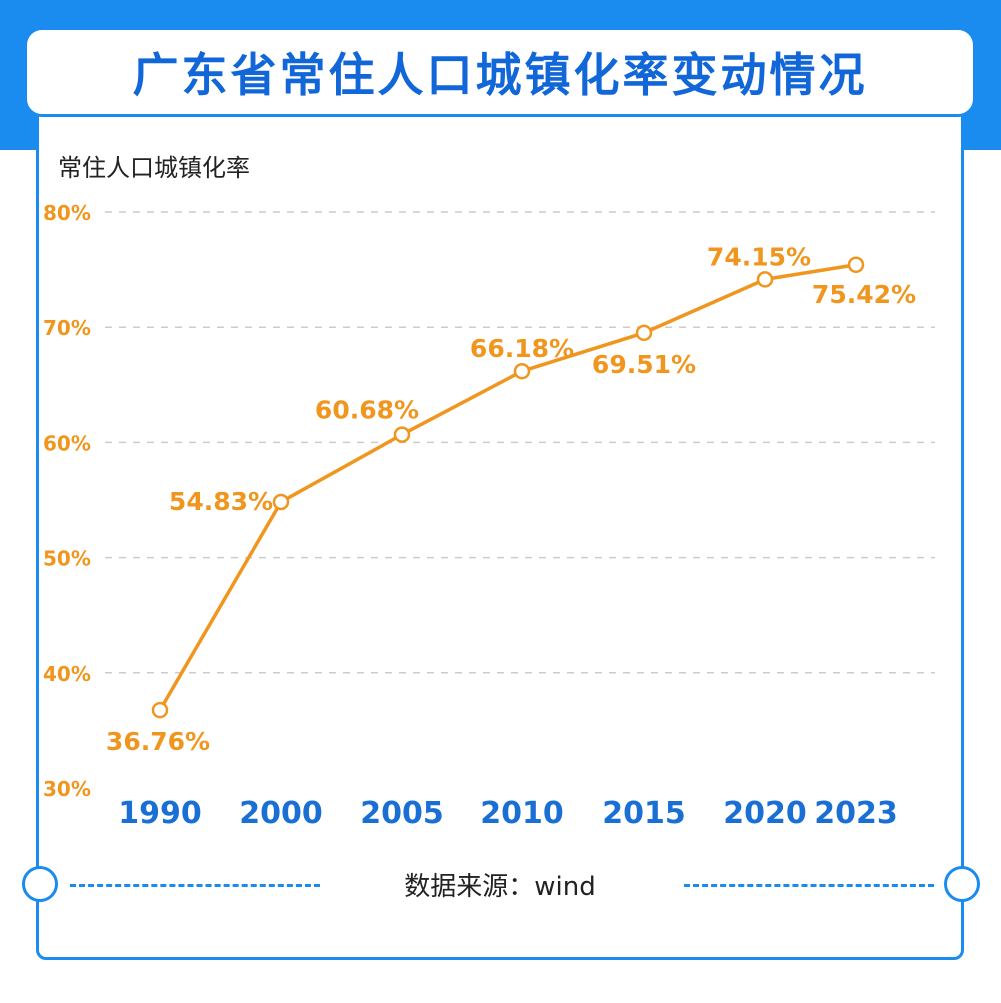  What do you see at coordinates (221, 501) in the screenshot?
I see `data-label: 54.83%` at bounding box center [221, 501].